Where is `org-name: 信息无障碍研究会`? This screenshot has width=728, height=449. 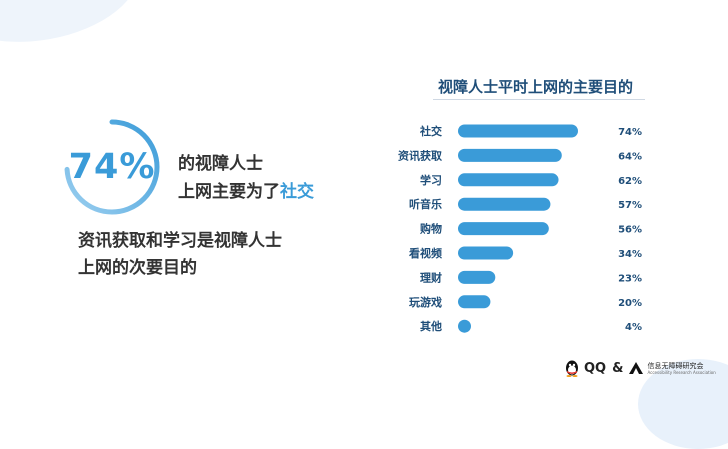 org-name: 信息无障碍研究会 is located at coordinates (675, 365).